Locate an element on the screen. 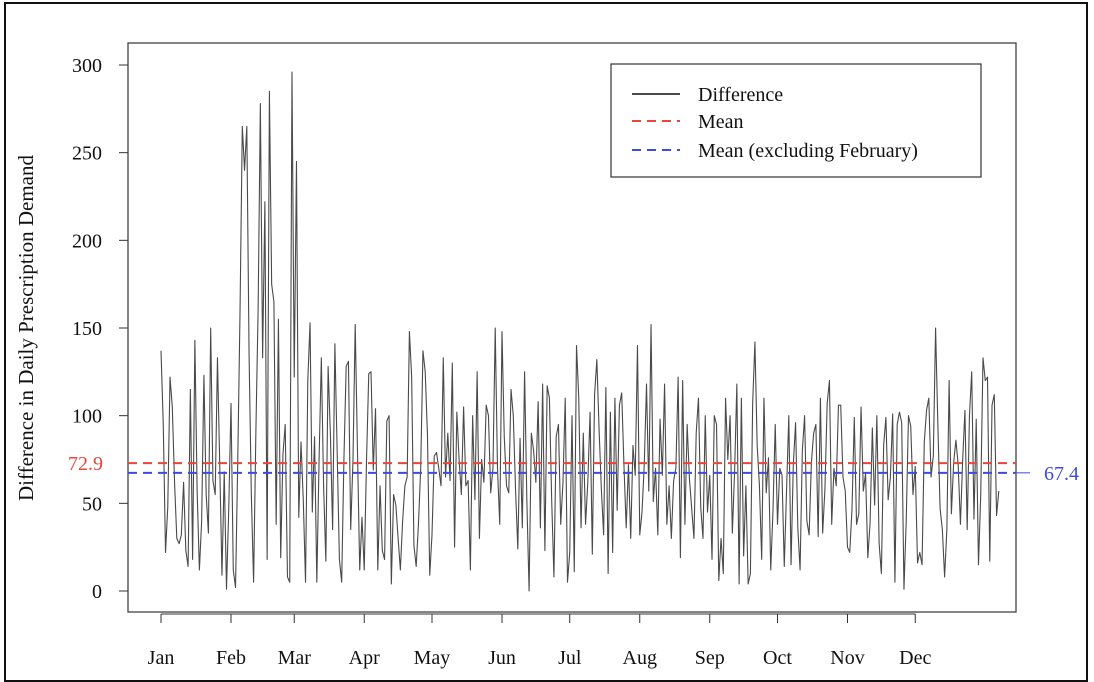 The height and width of the screenshot is (682, 1094). mean-excl-feb-value-label: 67.4 is located at coordinates (1061, 474).